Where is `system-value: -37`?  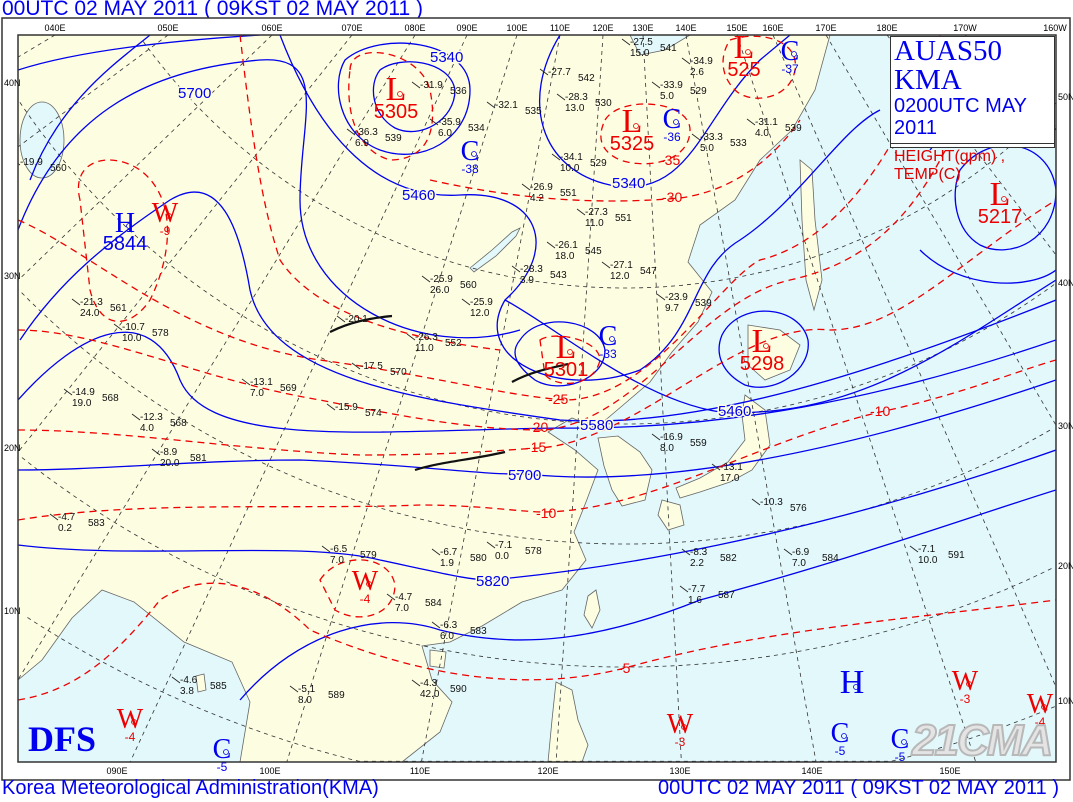 system-value: -37 is located at coordinates (790, 69).